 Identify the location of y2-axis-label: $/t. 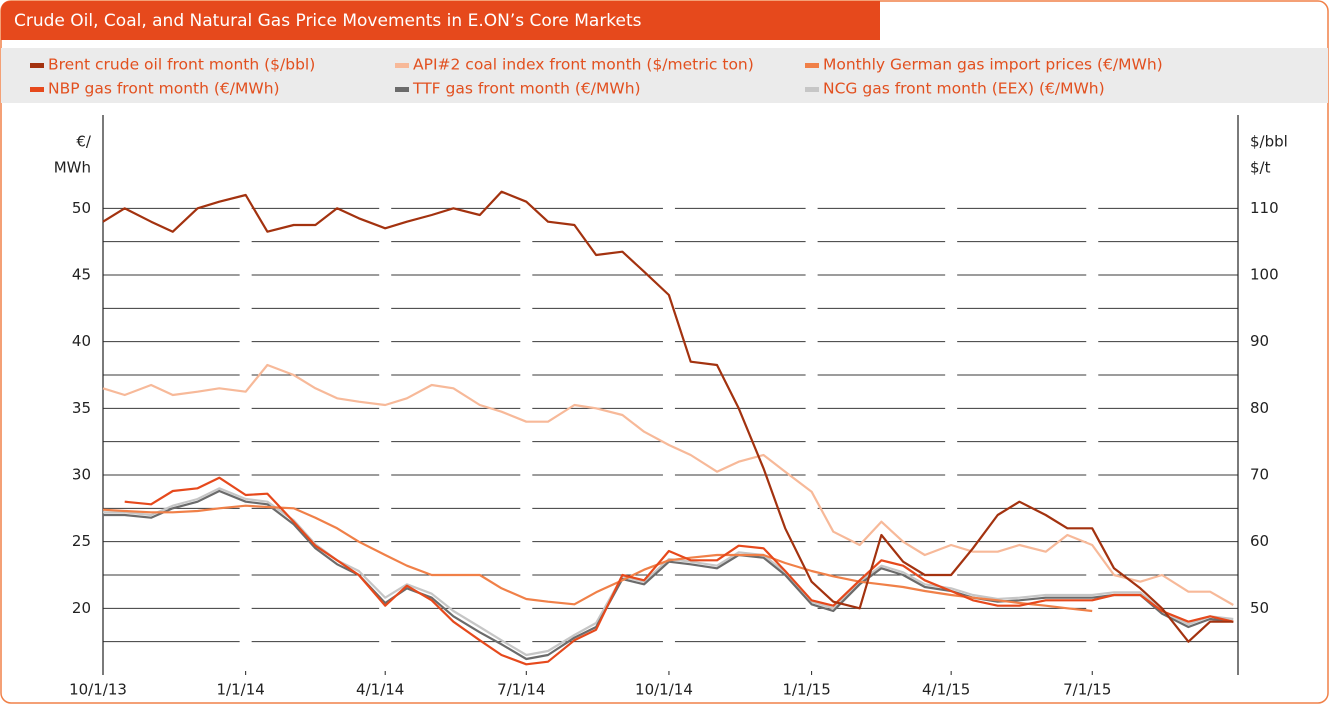
(1260, 168).